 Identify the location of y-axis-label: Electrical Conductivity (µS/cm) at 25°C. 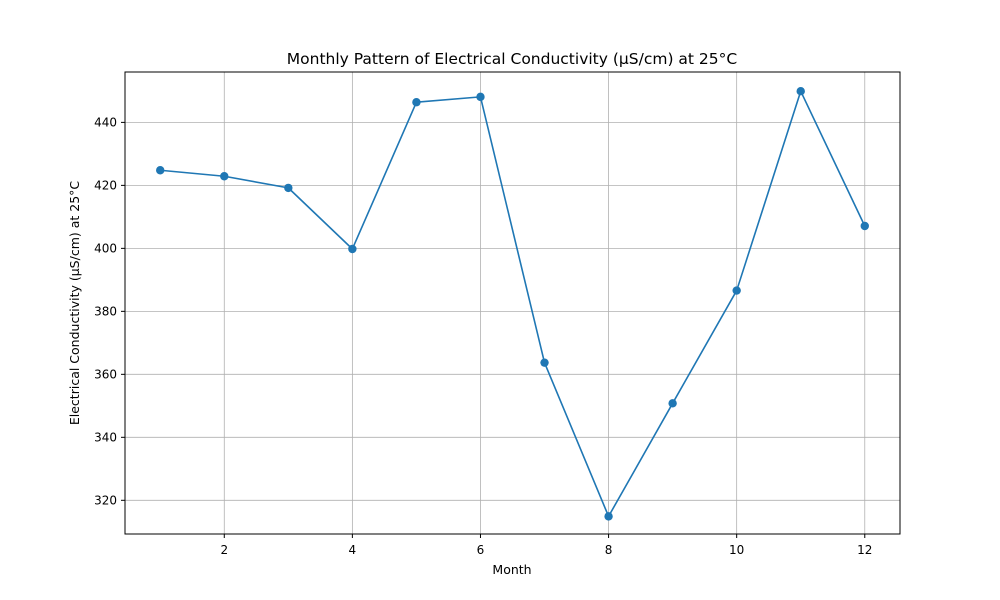
(74, 303).